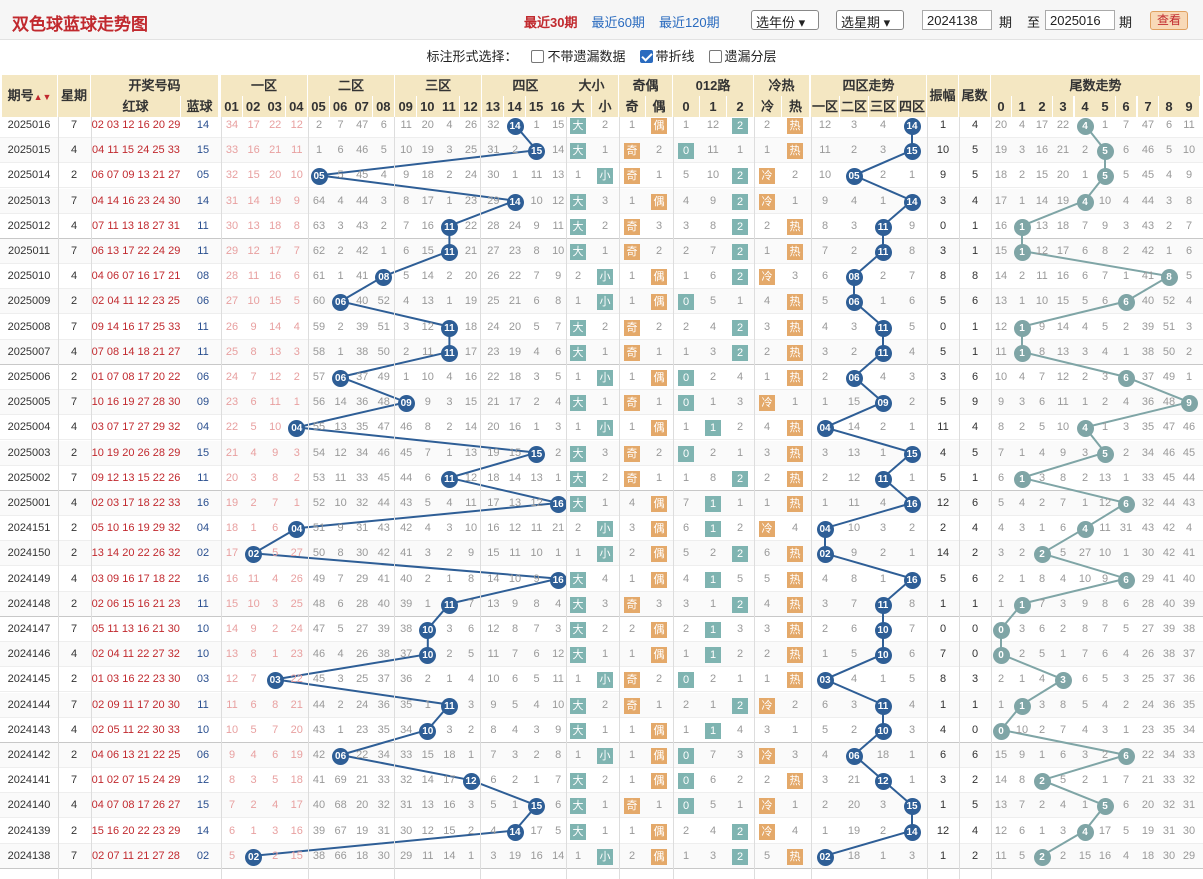 The image size is (1203, 879). I want to click on range-30: 最近30期, so click(551, 22).